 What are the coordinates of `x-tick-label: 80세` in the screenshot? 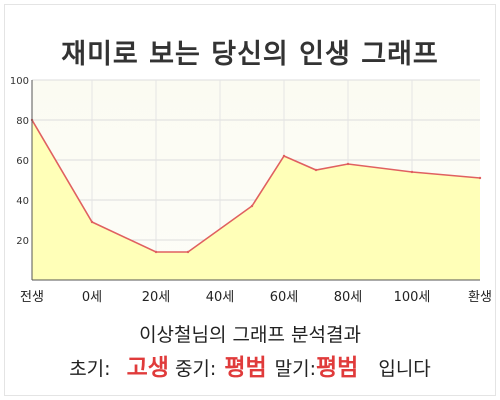 It's located at (348, 297).